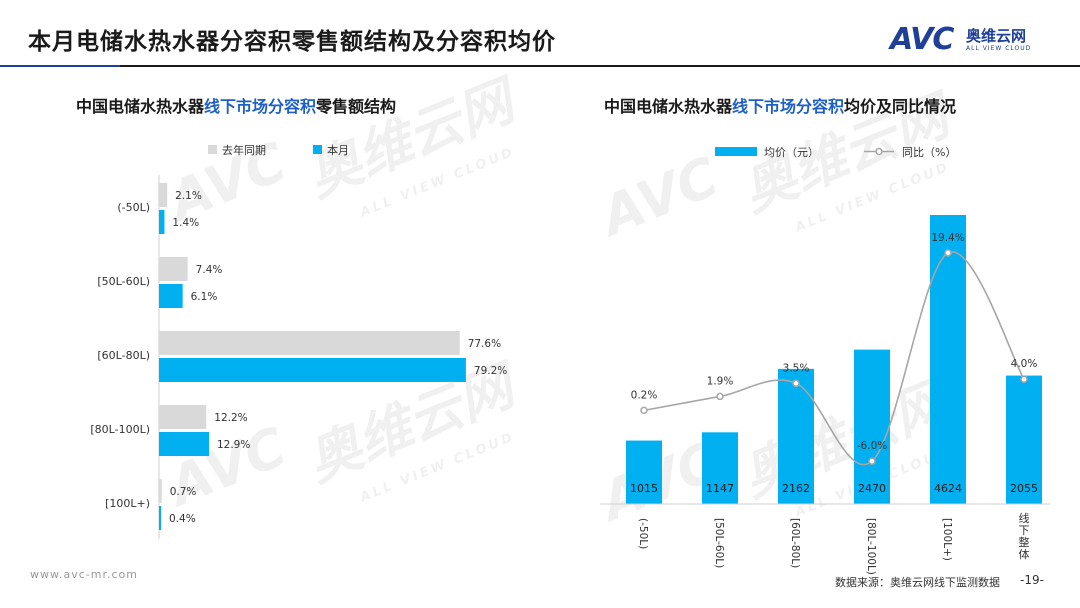  What do you see at coordinates (204, 297) in the screenshot?
I see `data-label: 6.1%` at bounding box center [204, 297].